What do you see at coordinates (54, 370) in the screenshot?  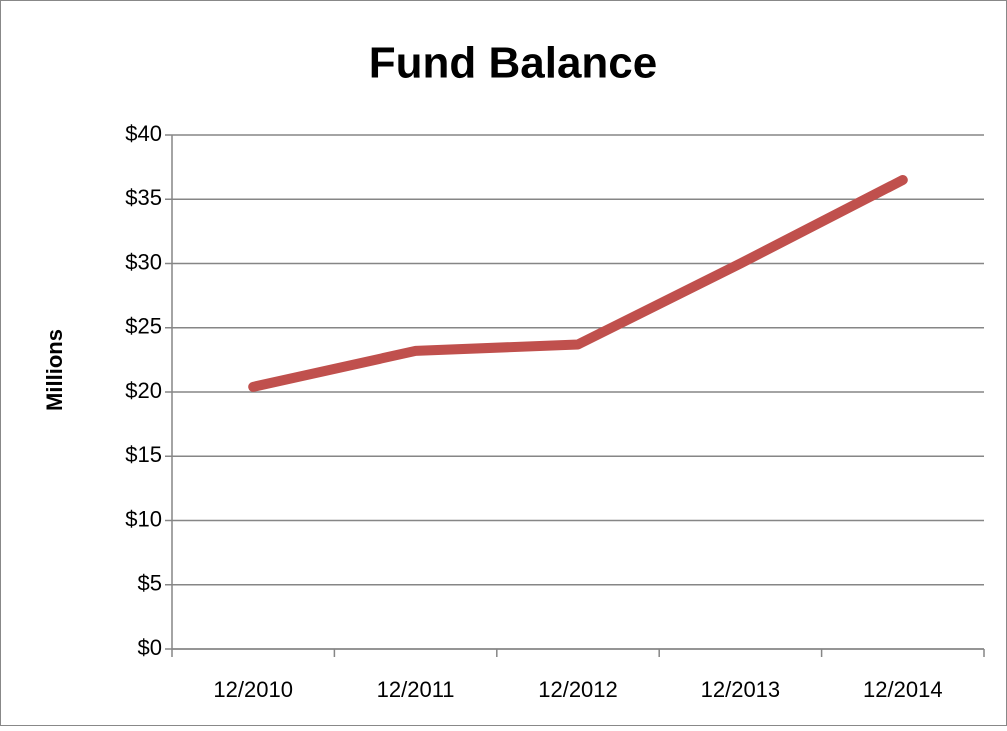 I see `y-axis-label: Millions` at bounding box center [54, 370].